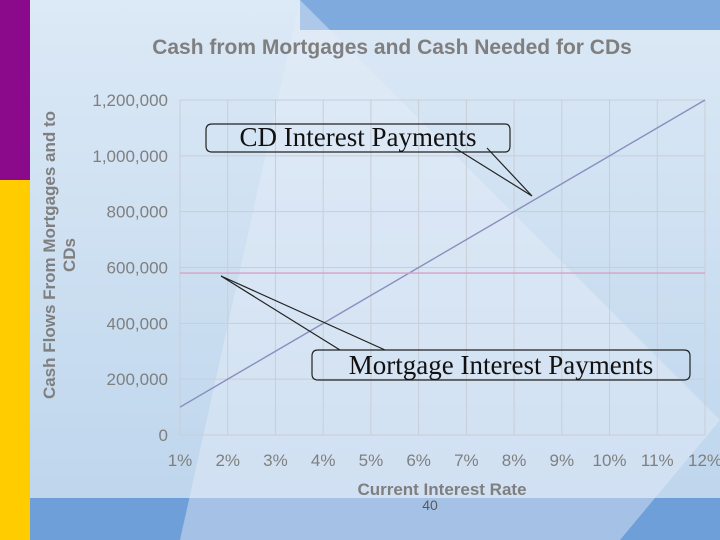  What do you see at coordinates (358, 137) in the screenshot?
I see `callout-cd-label: CD Interest Payments` at bounding box center [358, 137].